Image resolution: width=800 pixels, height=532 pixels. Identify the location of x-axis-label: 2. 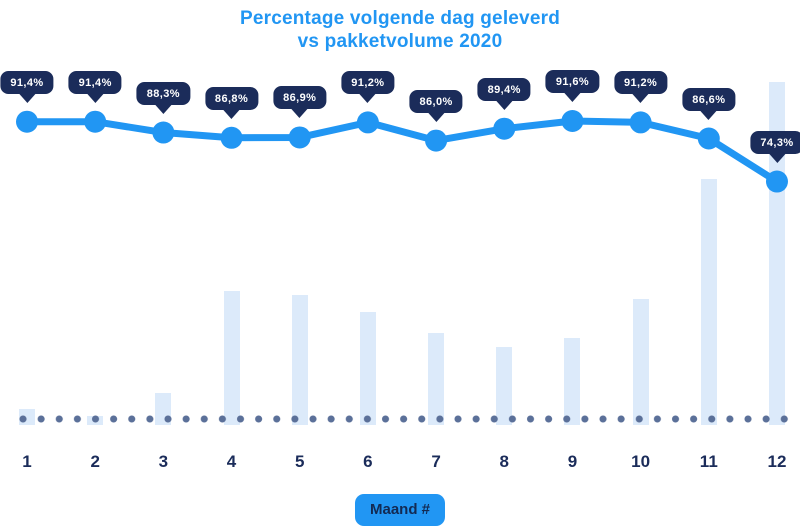
(95, 461).